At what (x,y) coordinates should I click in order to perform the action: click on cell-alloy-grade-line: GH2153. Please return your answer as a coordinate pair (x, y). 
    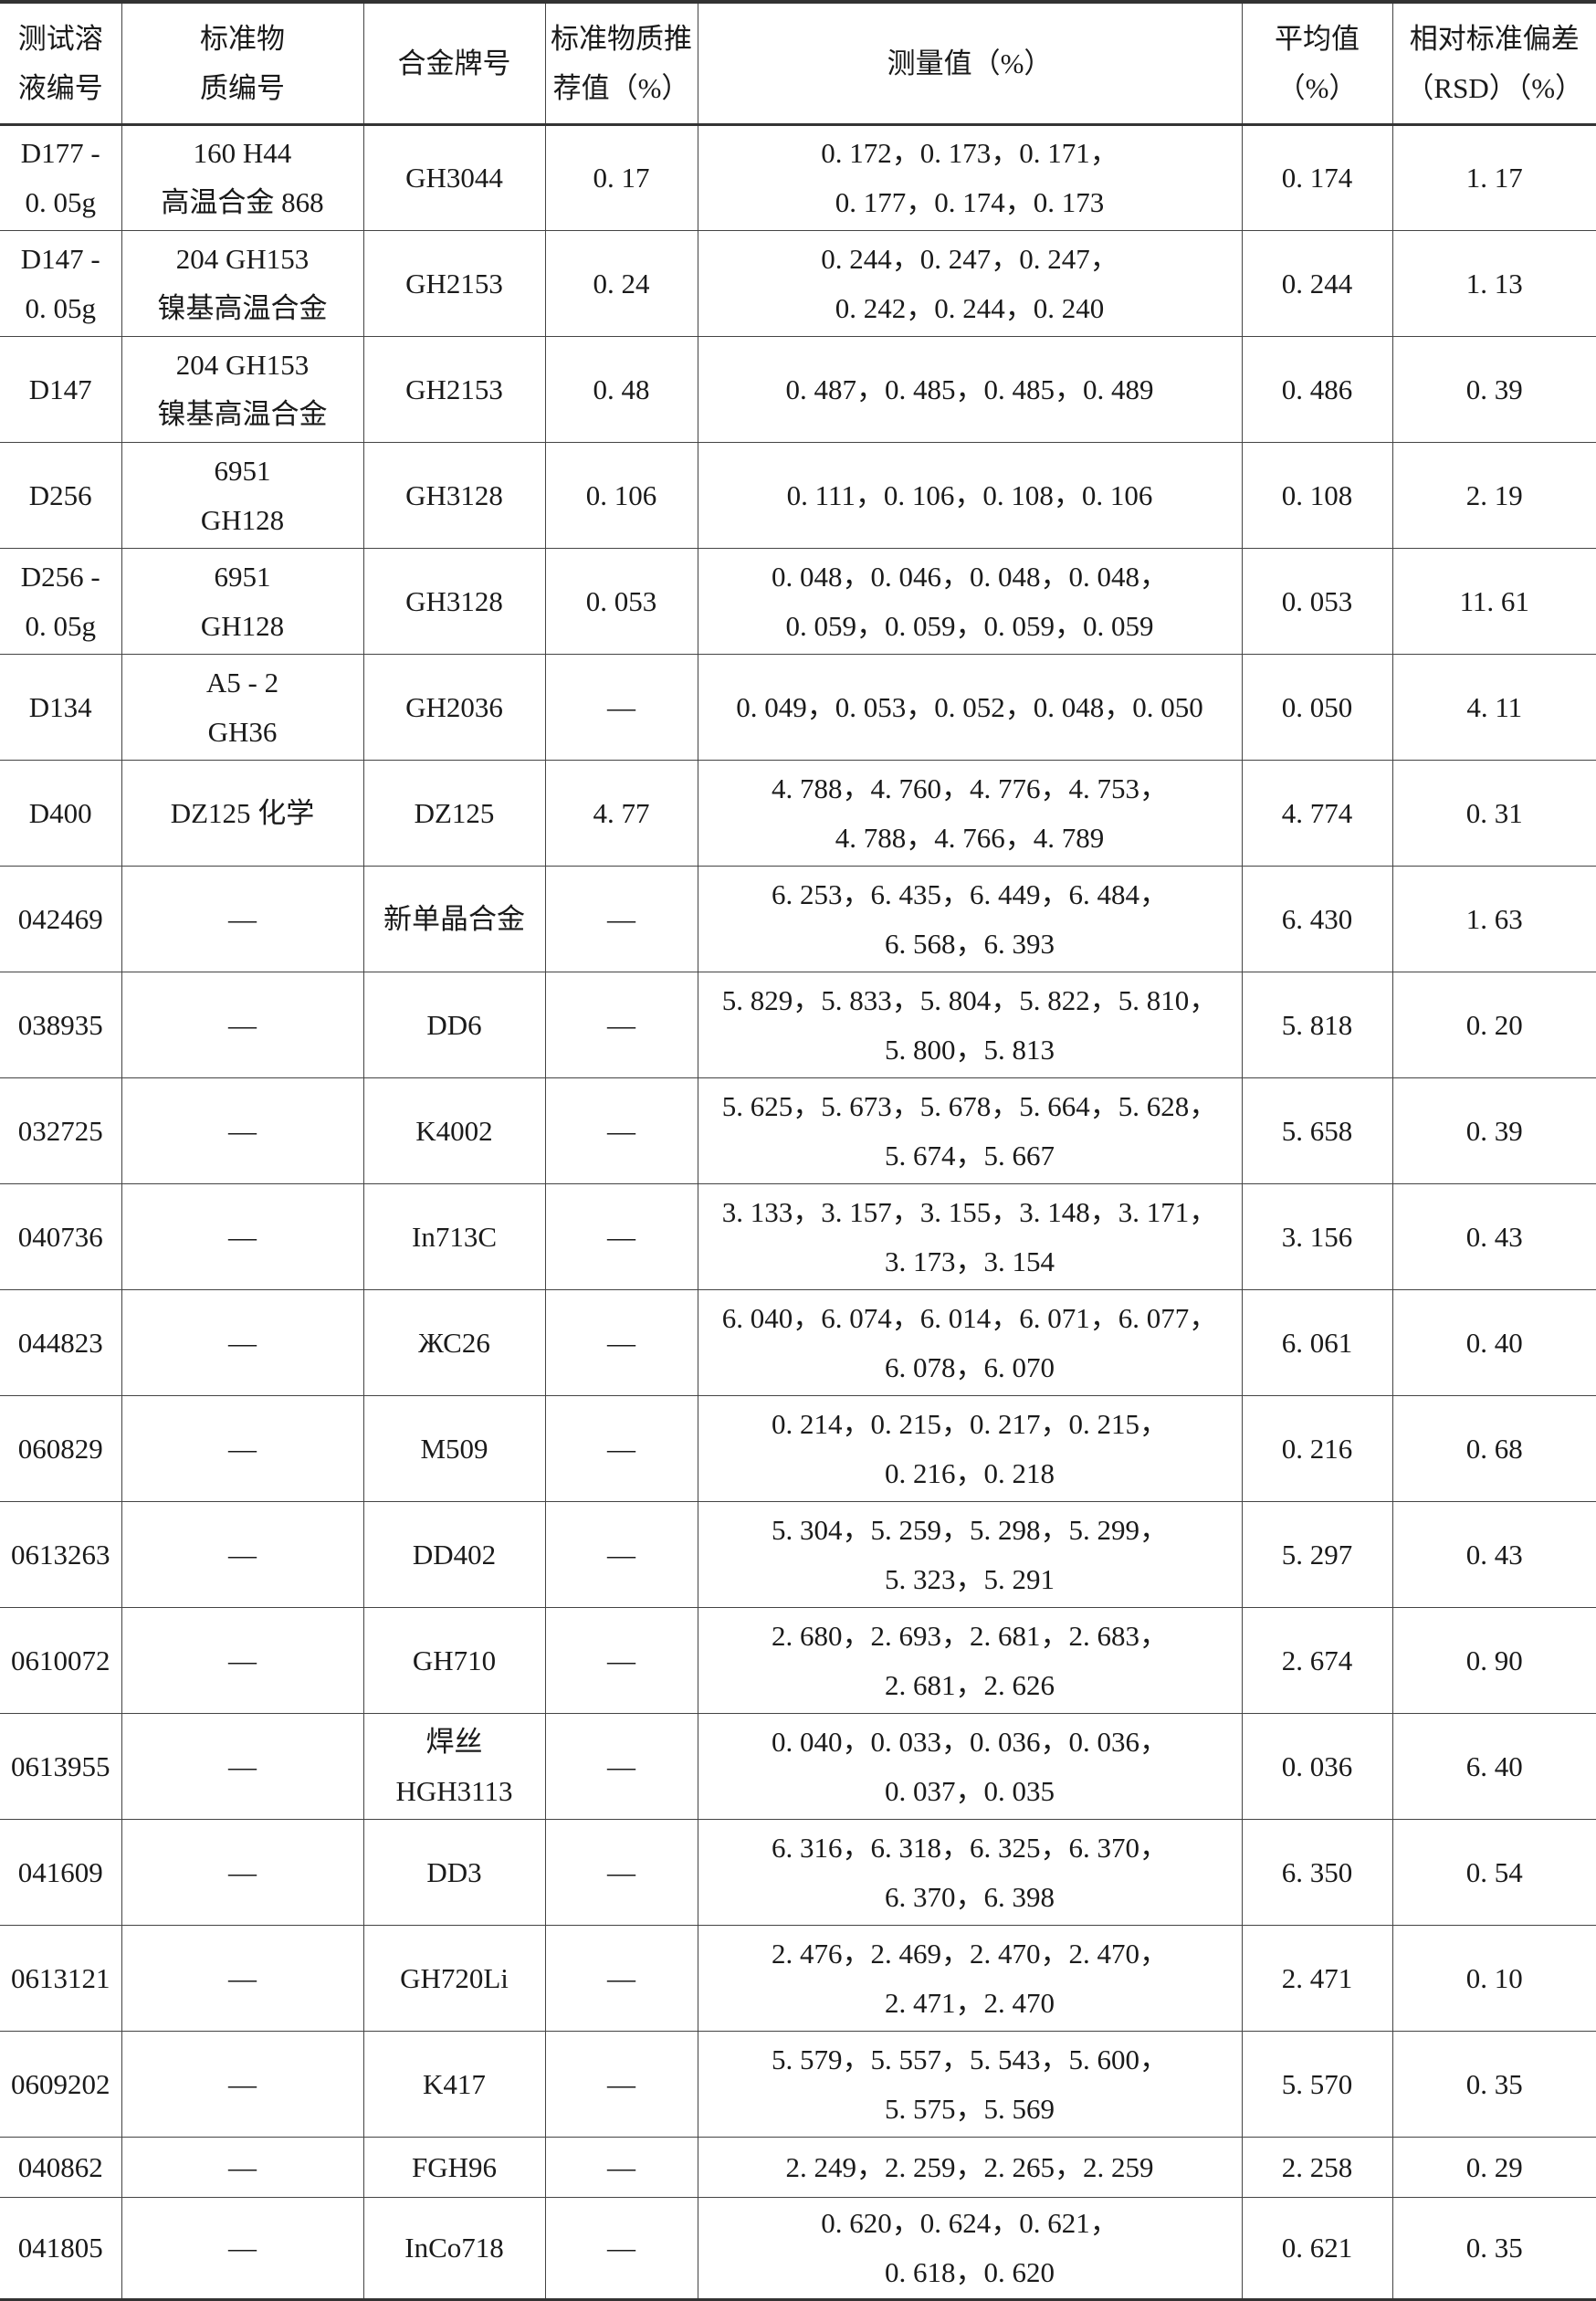
    Looking at the image, I should click on (454, 283).